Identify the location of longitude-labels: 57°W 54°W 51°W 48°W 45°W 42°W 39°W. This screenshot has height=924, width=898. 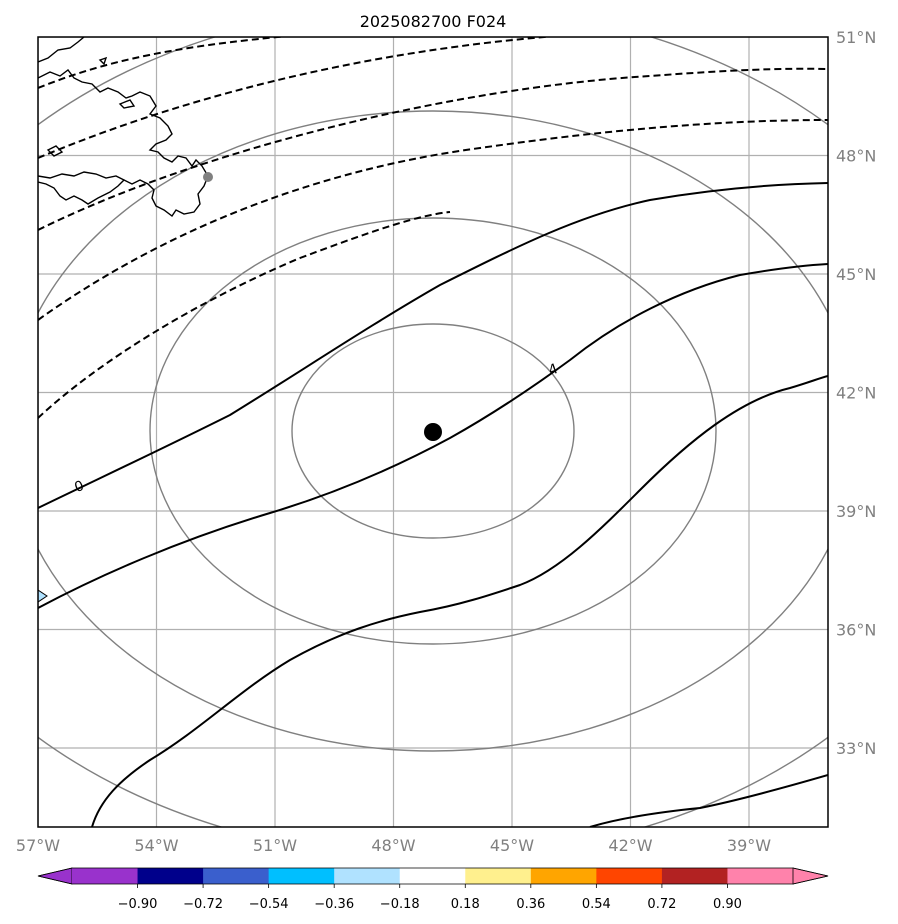
(393, 845).